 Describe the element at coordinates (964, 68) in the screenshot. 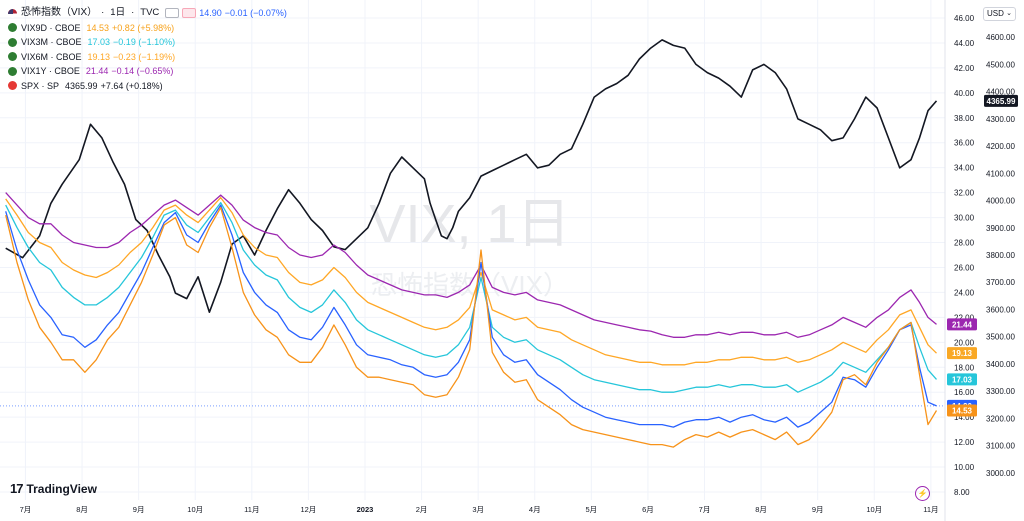

I see `y-tick-vix: 42.00` at that location.